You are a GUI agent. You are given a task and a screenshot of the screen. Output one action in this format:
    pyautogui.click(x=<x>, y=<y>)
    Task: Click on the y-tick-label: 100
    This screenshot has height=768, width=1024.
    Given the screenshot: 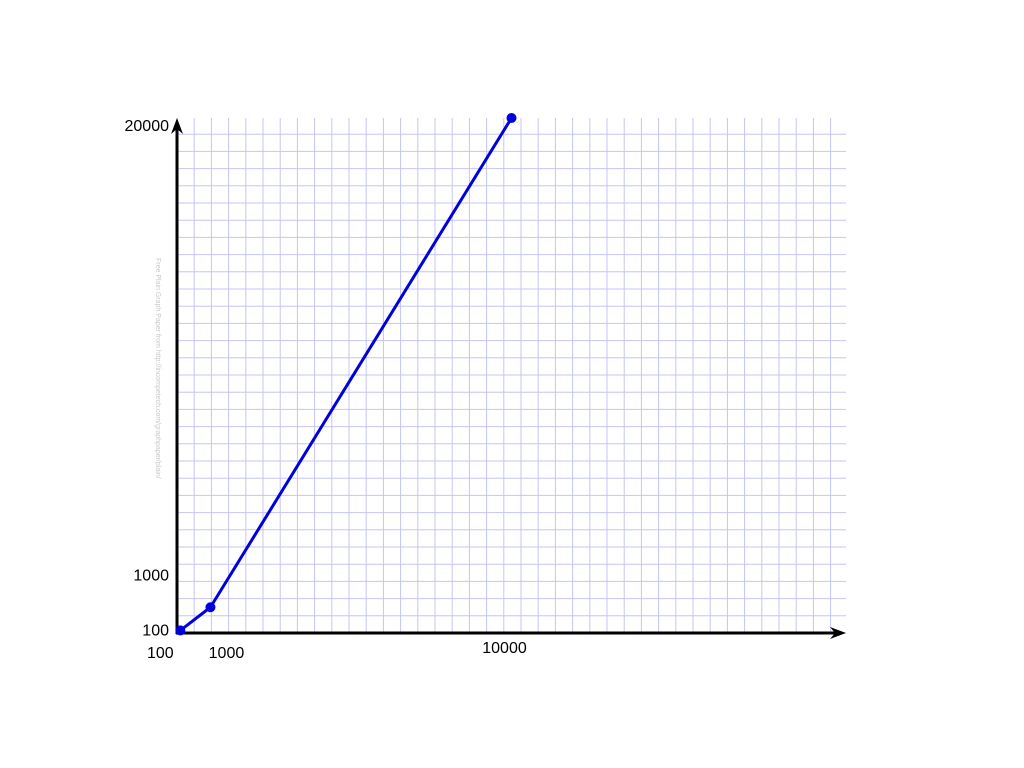 What is the action you would take?
    pyautogui.click(x=155, y=630)
    